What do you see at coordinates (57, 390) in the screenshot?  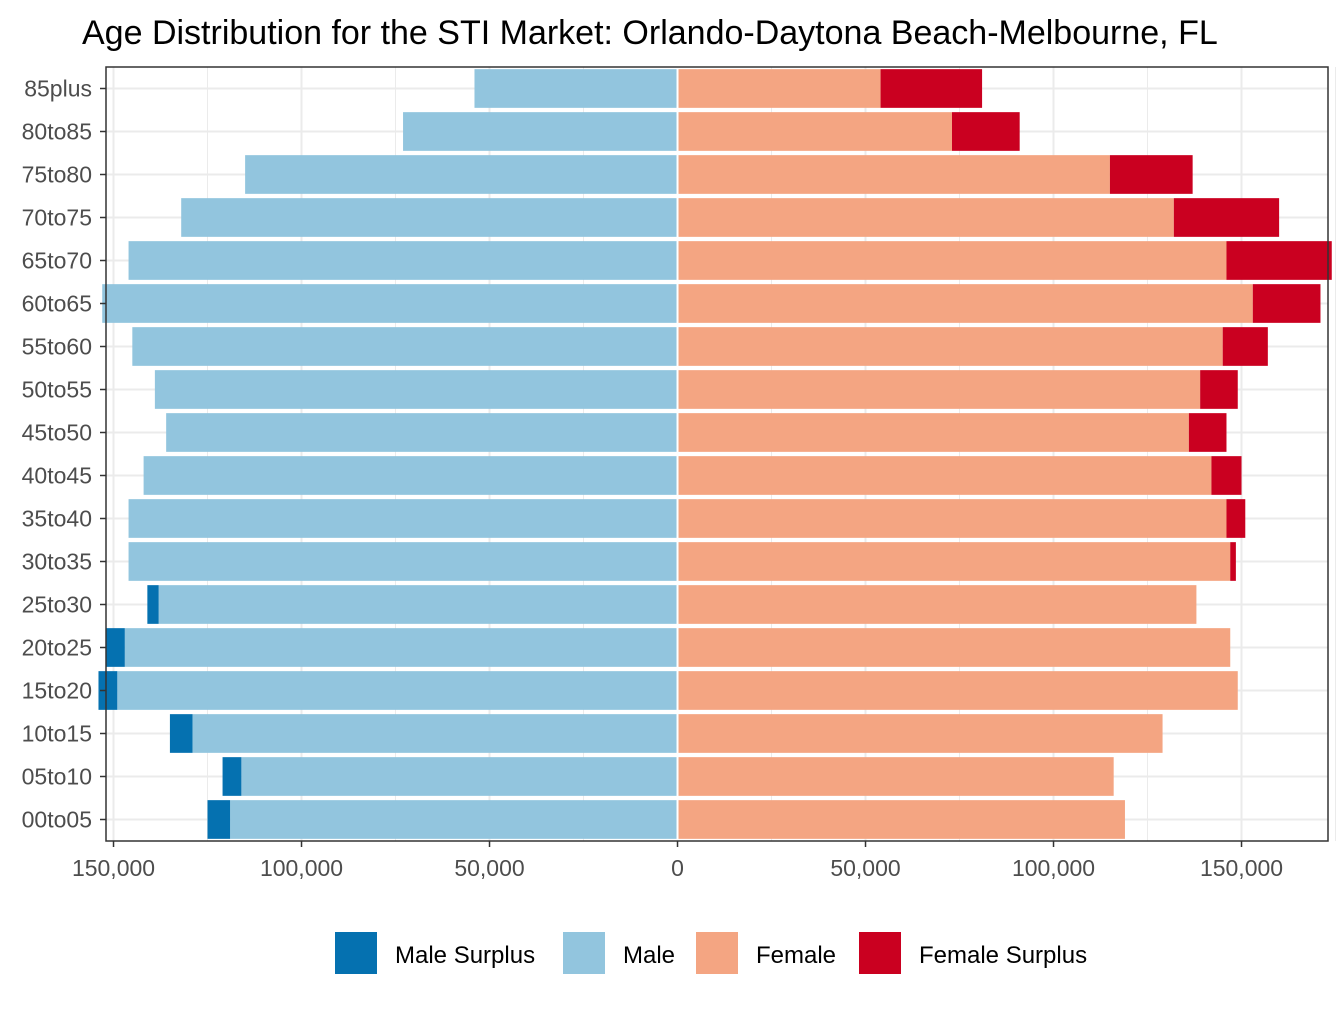 I see `y-tick-label-50to55: 50to55` at bounding box center [57, 390].